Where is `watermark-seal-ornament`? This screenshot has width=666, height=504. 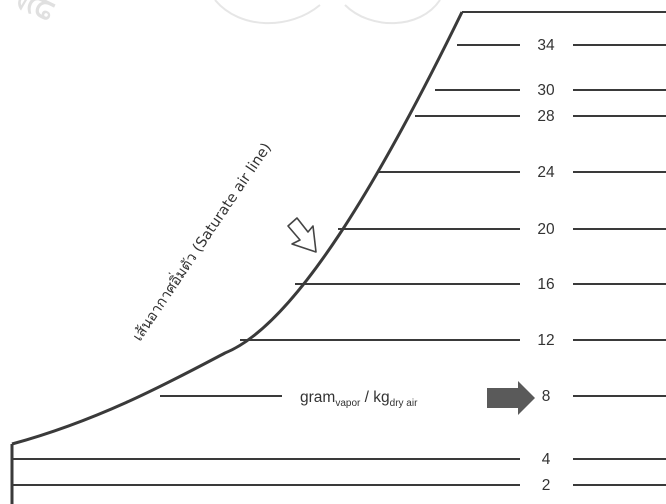 watermark-seal-ornament is located at coordinates (267, 12).